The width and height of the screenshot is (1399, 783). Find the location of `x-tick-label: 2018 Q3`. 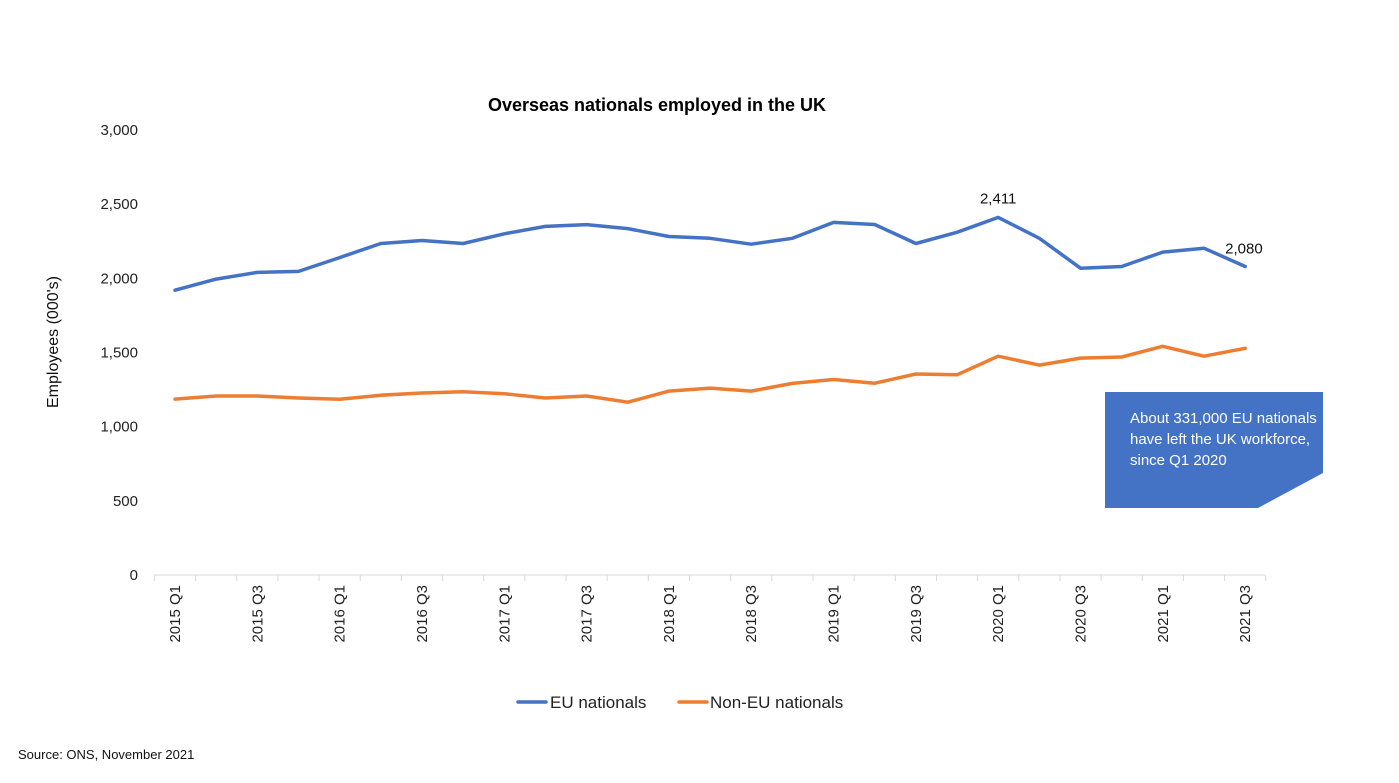

x-tick-label: 2018 Q3 is located at coordinates (751, 614).